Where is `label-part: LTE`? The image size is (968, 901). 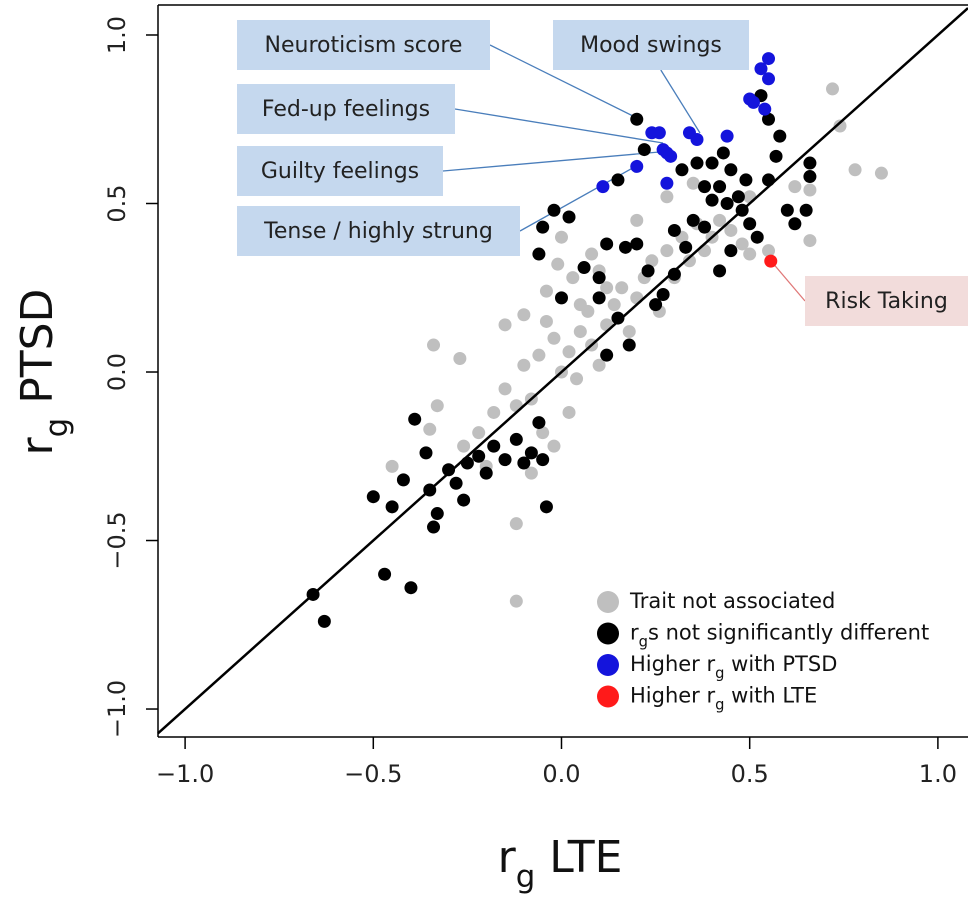
label-part: LTE is located at coordinates (578, 857).